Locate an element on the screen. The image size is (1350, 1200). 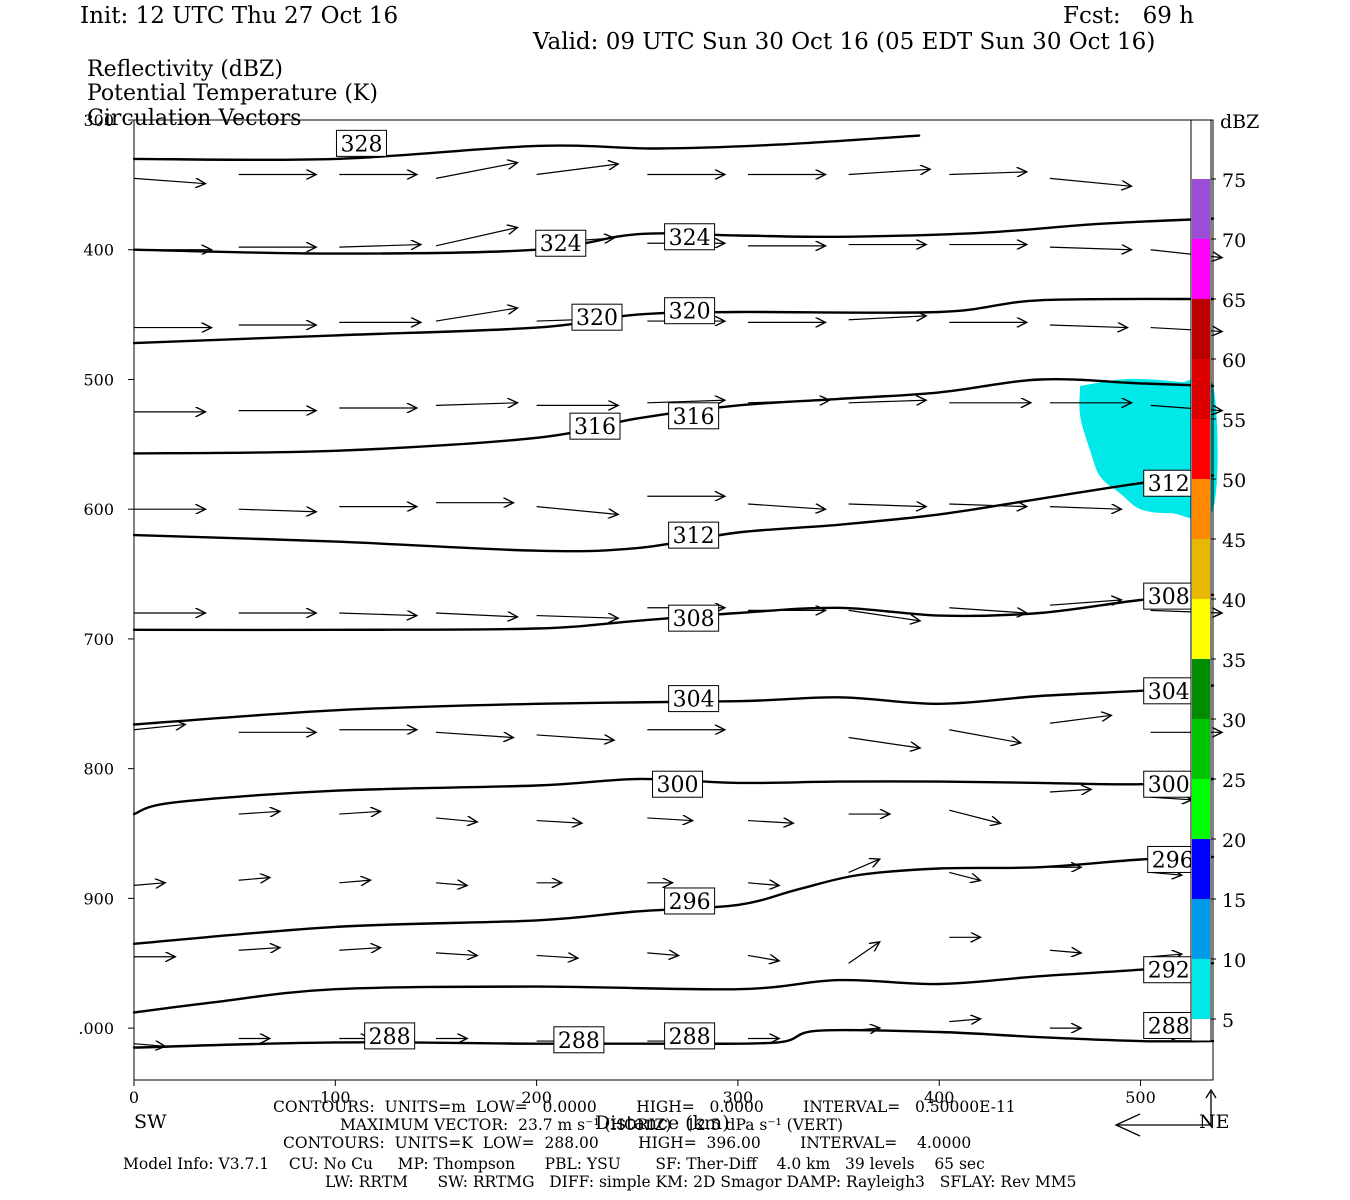
y-tick-label: 900 is located at coordinates (98, 898).